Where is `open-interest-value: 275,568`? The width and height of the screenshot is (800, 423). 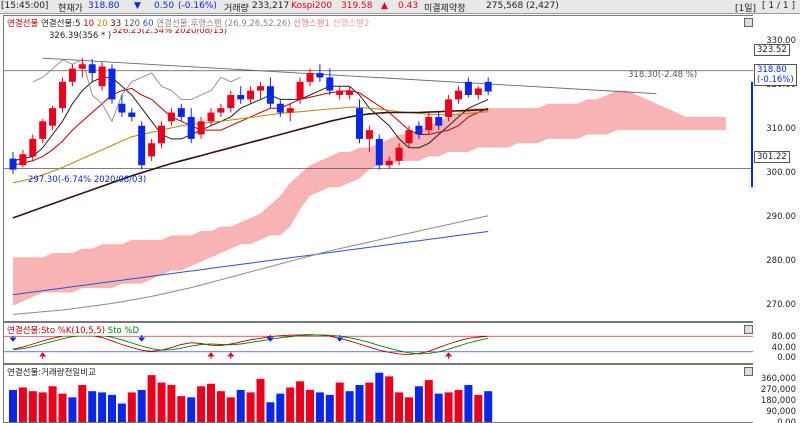
open-interest-value: 275,568 is located at coordinates (505, 6).